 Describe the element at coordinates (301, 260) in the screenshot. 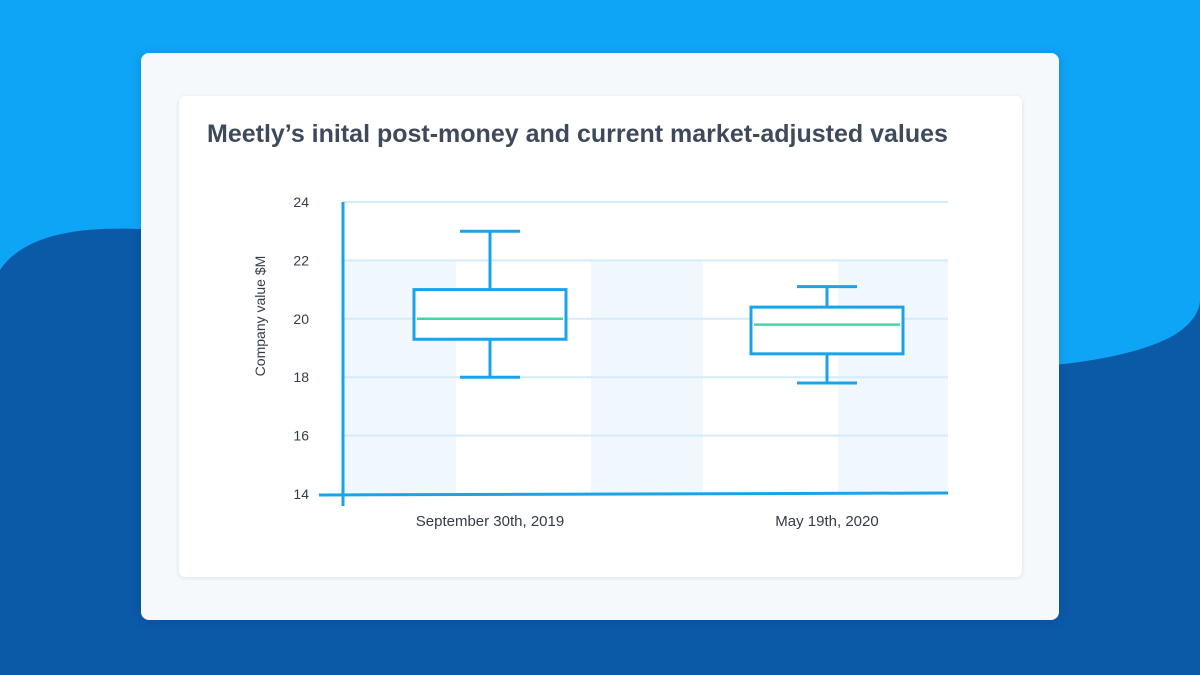

I see `y-tick-22: 22` at that location.